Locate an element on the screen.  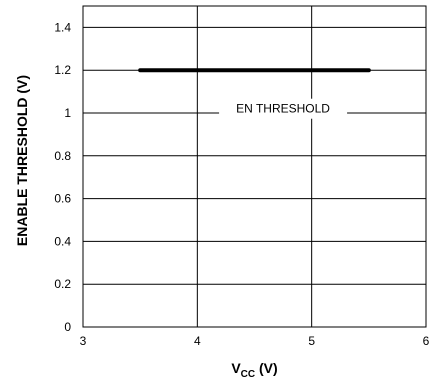
x-axis-title-subscript: CC is located at coordinates (248, 374).